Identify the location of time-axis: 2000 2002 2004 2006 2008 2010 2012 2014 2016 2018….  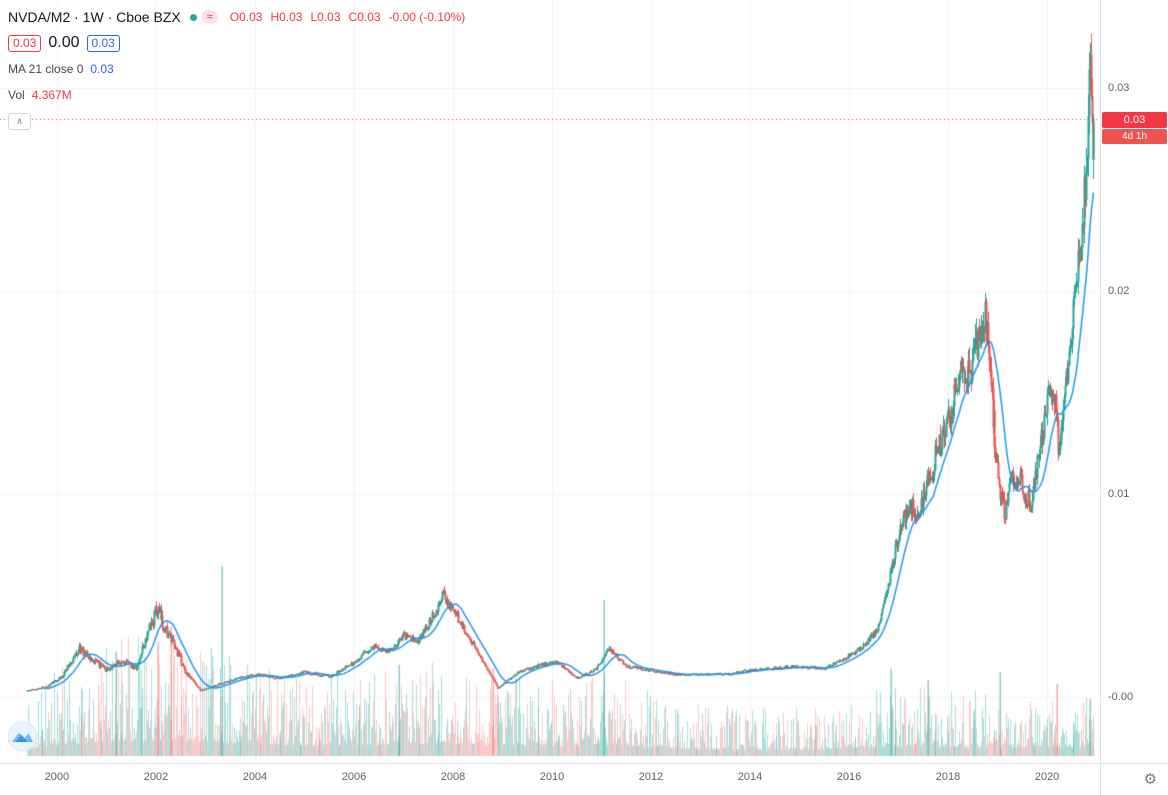
(550, 779).